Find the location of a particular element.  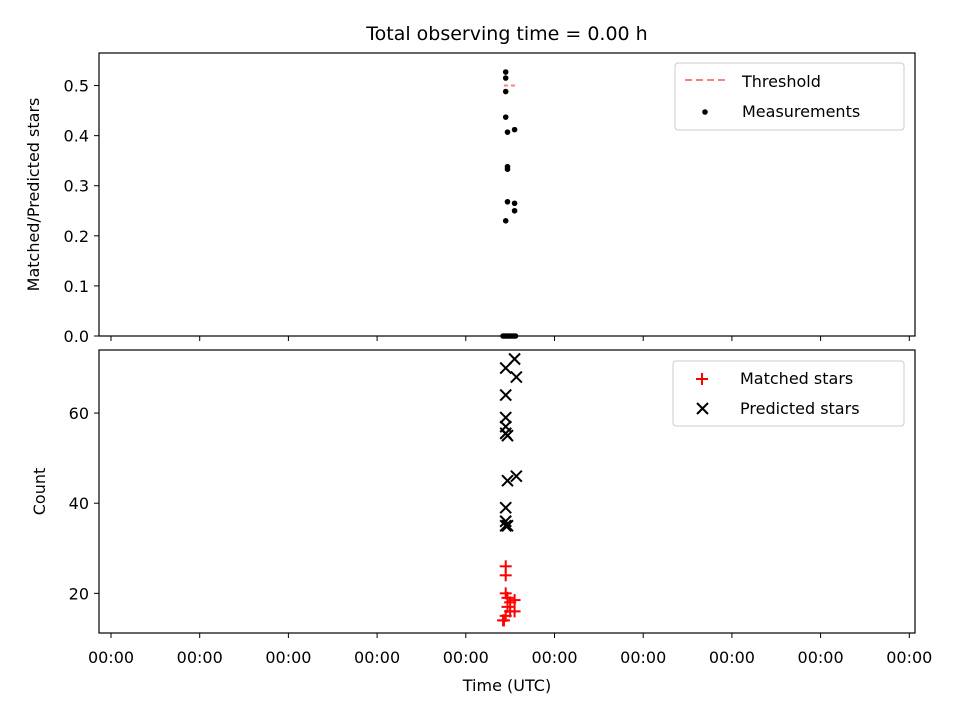

bottom-legend: Matched stars Predicted stars is located at coordinates (788, 393).